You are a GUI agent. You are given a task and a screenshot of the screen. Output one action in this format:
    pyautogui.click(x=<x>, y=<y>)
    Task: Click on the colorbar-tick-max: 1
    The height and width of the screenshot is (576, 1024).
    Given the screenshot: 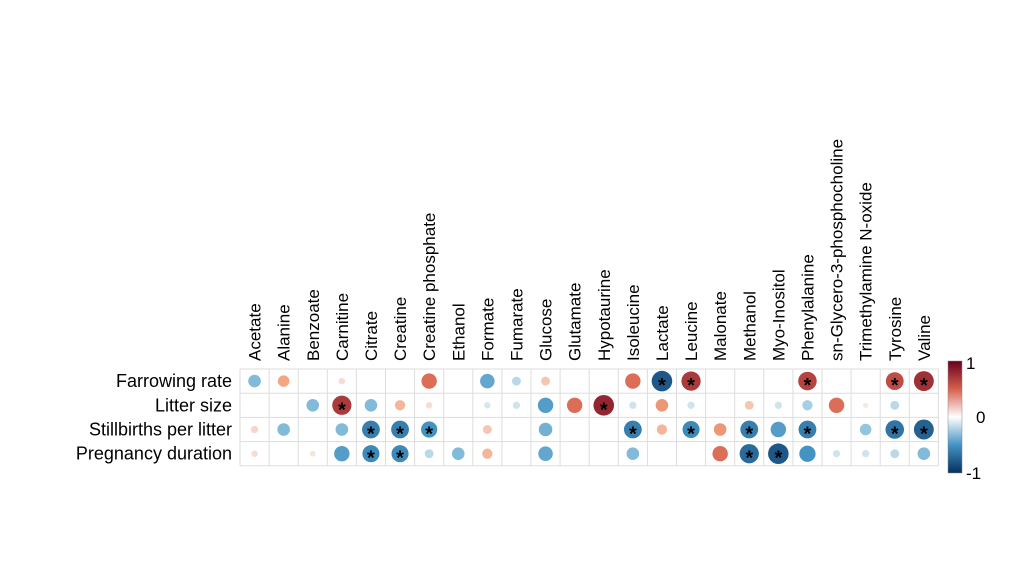 What is the action you would take?
    pyautogui.click(x=970, y=363)
    